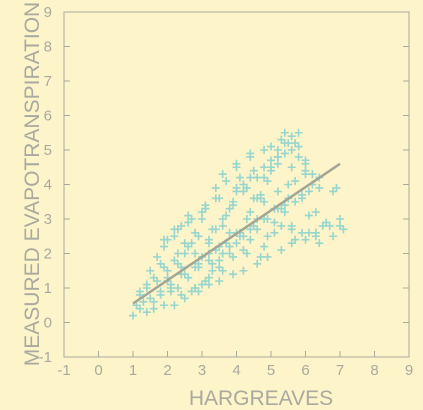  Describe the element at coordinates (167, 370) in the screenshot. I see `x-tick-label: 2` at that location.